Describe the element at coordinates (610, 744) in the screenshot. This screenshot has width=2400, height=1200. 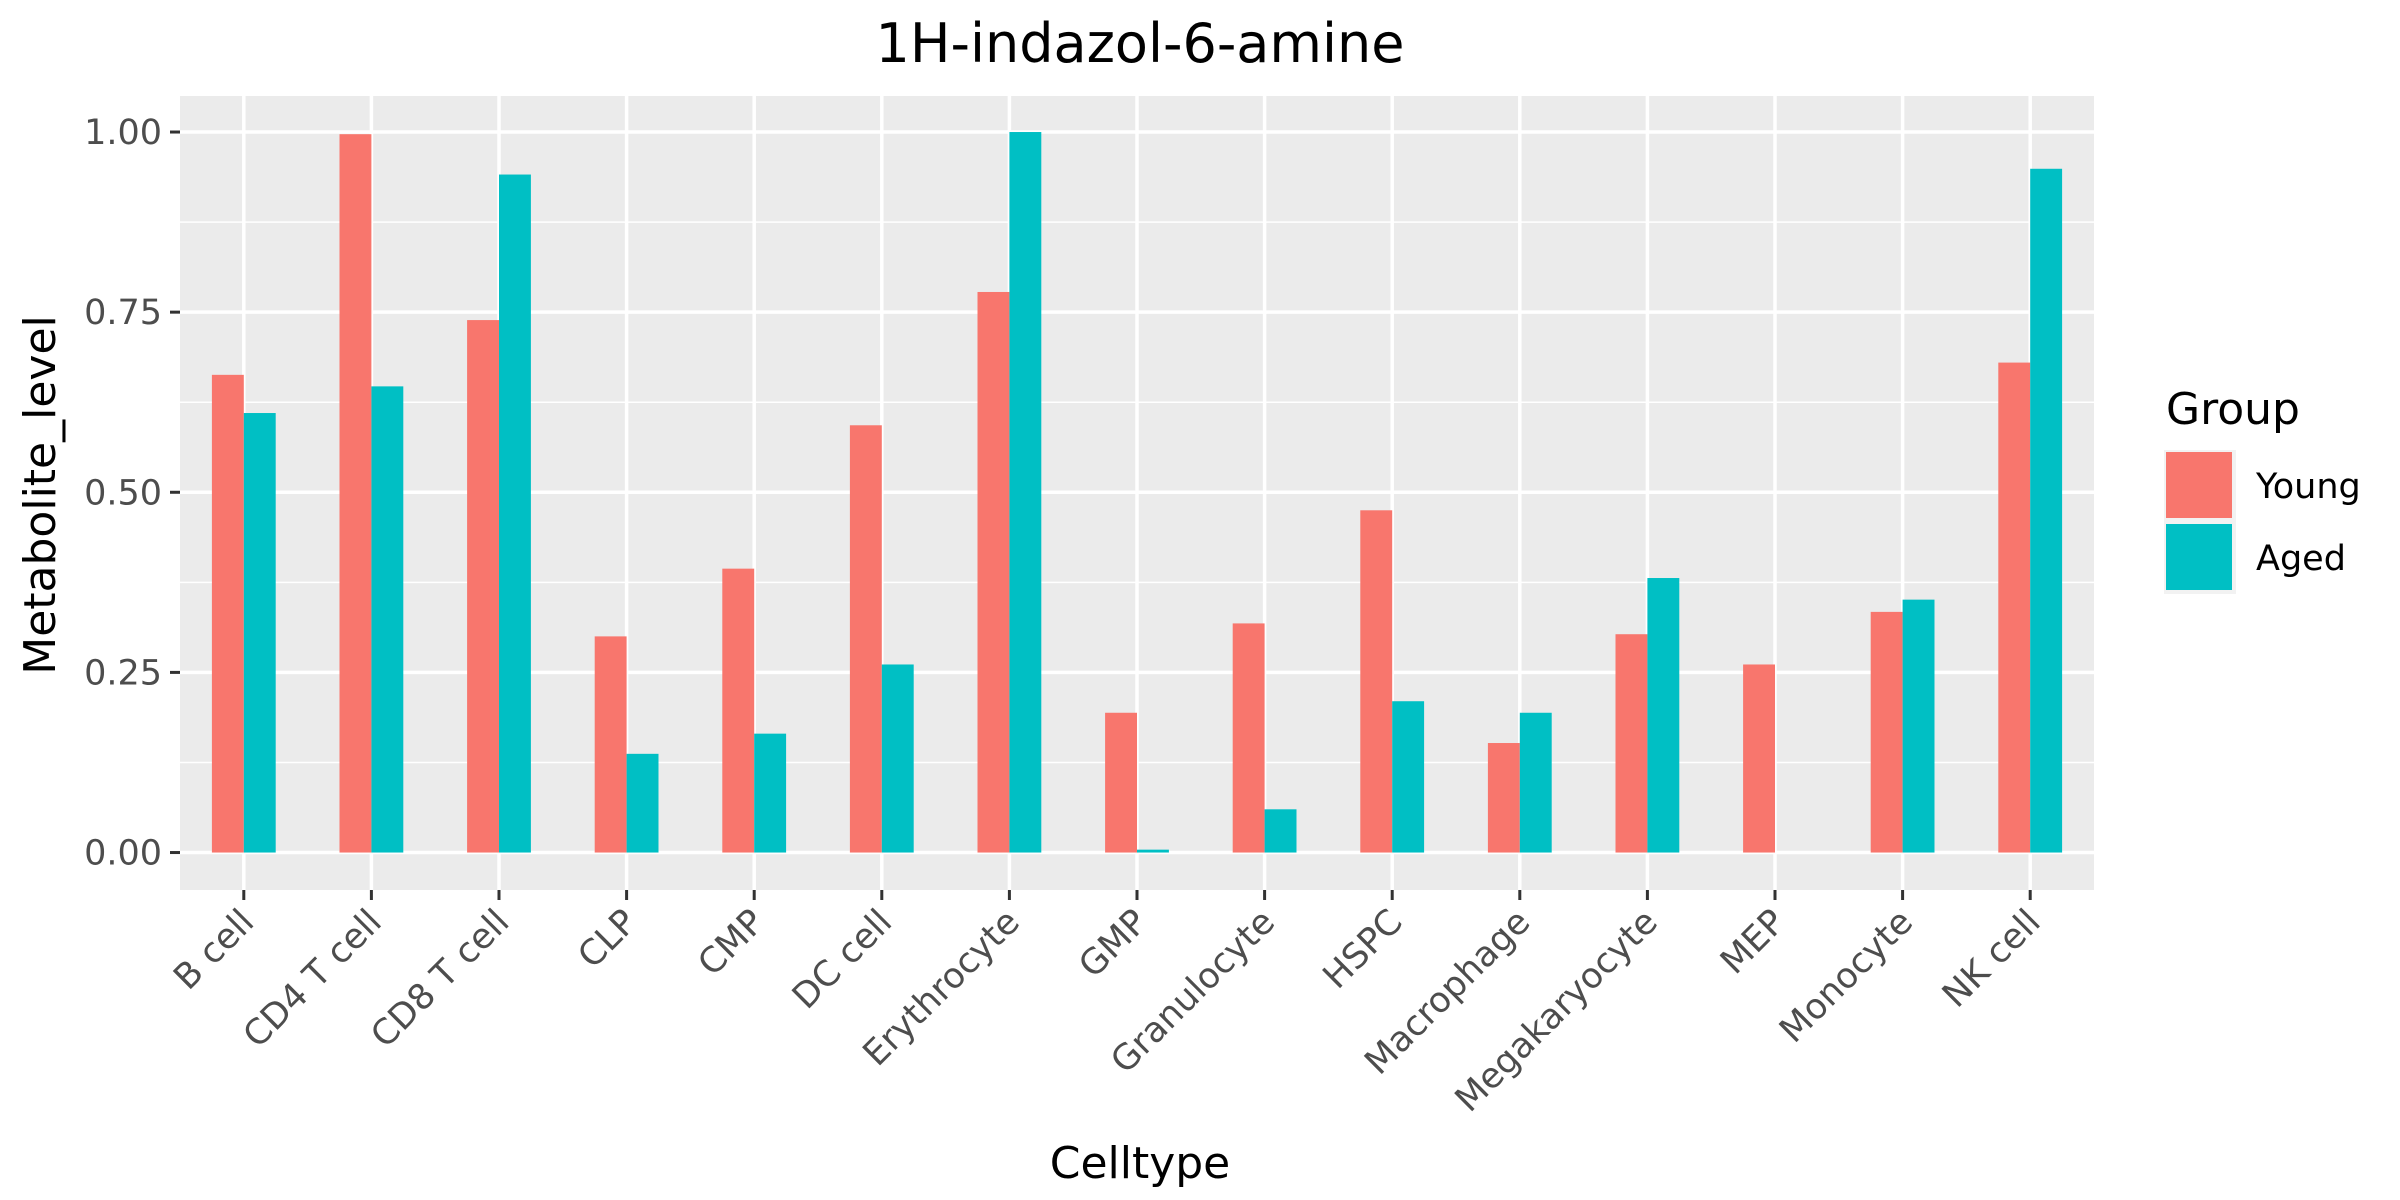
I see `bar-young-clp` at that location.